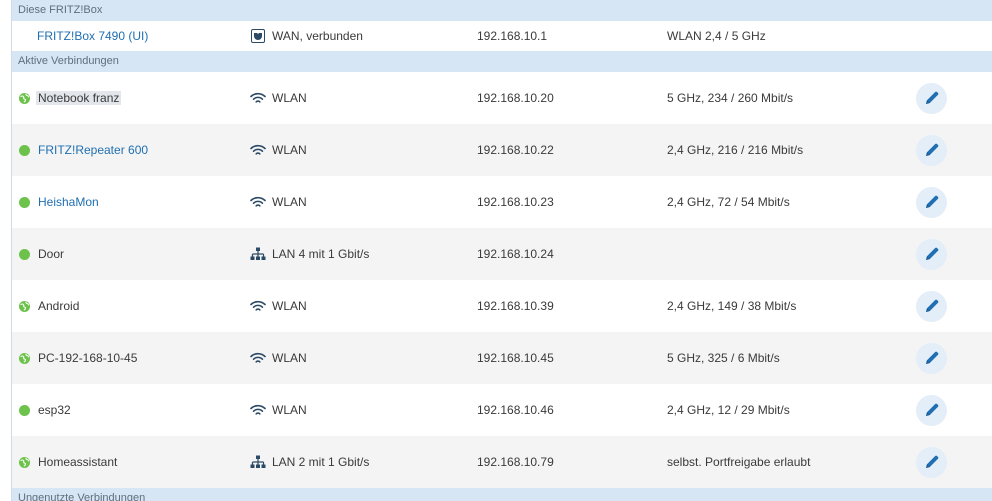 The image size is (992, 501). Describe the element at coordinates (515, 462) in the screenshot. I see `device-ip: 192.168.10.79` at that location.